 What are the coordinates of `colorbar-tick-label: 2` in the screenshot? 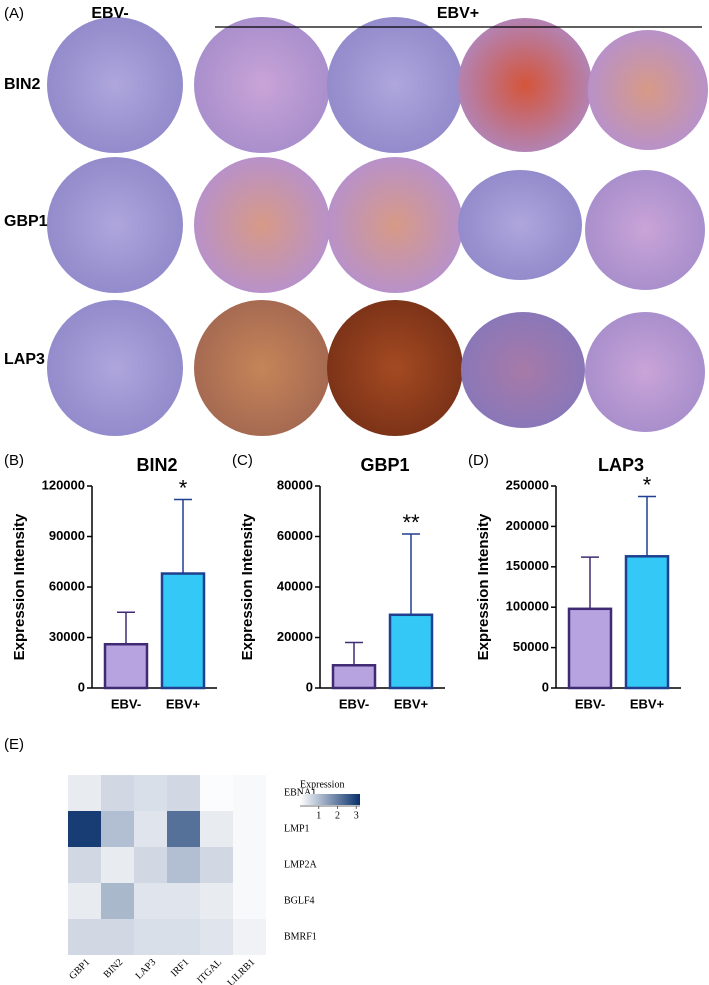 It's located at (337, 815).